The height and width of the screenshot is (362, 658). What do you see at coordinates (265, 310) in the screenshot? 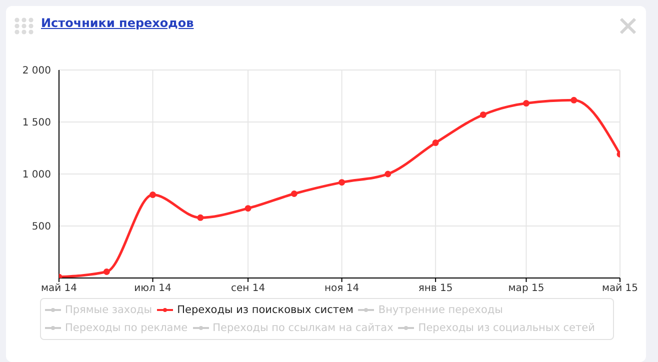
I see `legend-label: Переходы из поисковых систем` at bounding box center [265, 310].